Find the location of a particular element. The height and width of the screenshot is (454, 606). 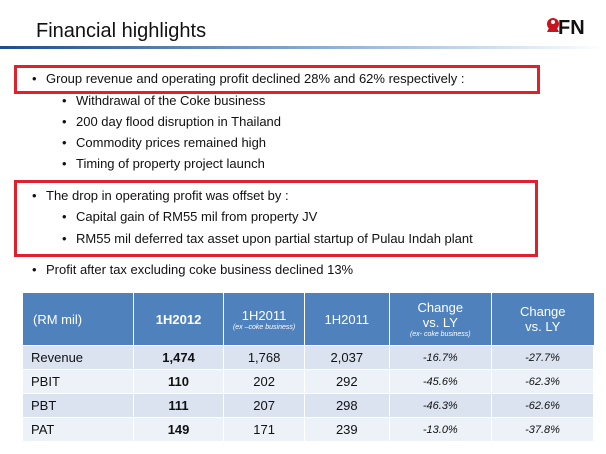

cell: -62.3% is located at coordinates (542, 381).